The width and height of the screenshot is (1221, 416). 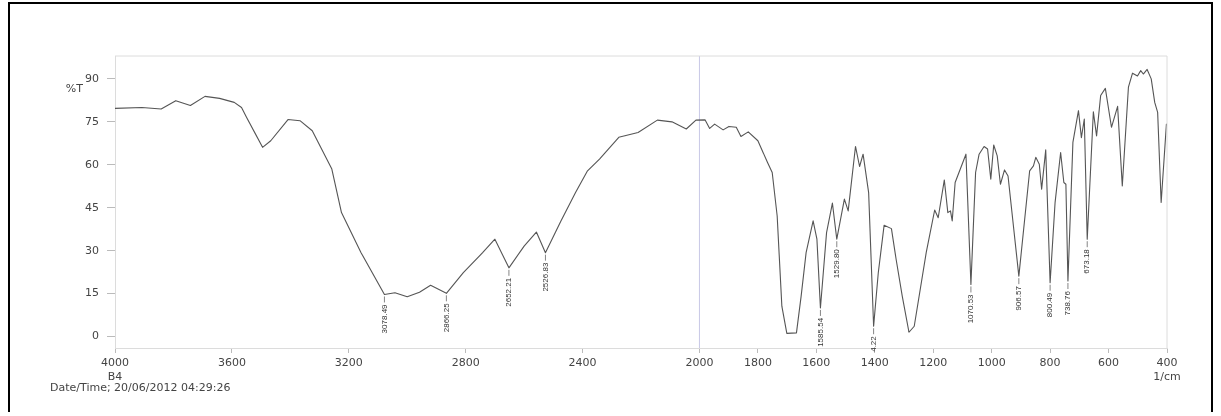 I want to click on x-tick-label: 4000, so click(x=115, y=363).